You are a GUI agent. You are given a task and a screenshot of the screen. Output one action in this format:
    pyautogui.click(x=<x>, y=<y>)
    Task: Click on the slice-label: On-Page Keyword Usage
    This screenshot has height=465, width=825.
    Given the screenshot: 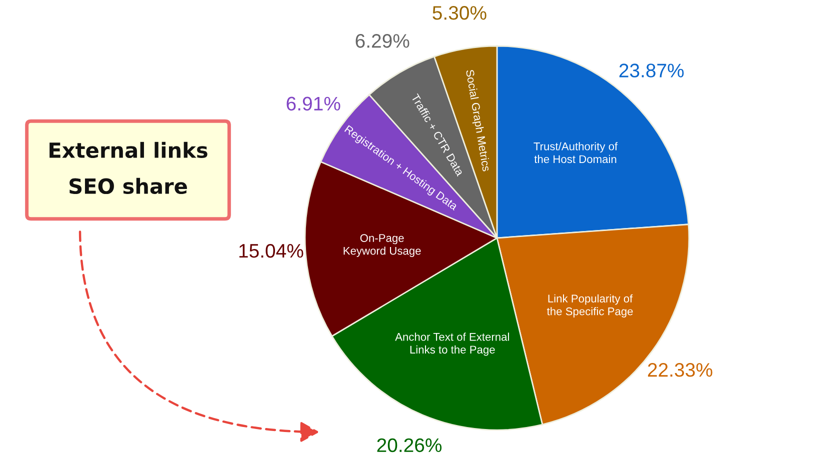 What is the action you would take?
    pyautogui.click(x=382, y=245)
    